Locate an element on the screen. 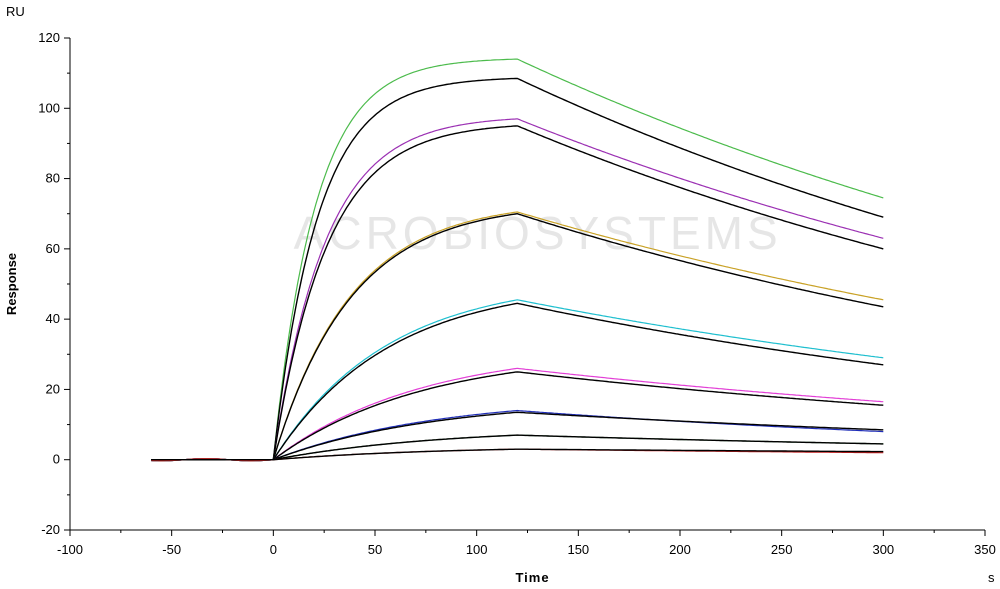 The image size is (1000, 589). watermark: ACROBIOSYSTEMS is located at coordinates (538, 233).